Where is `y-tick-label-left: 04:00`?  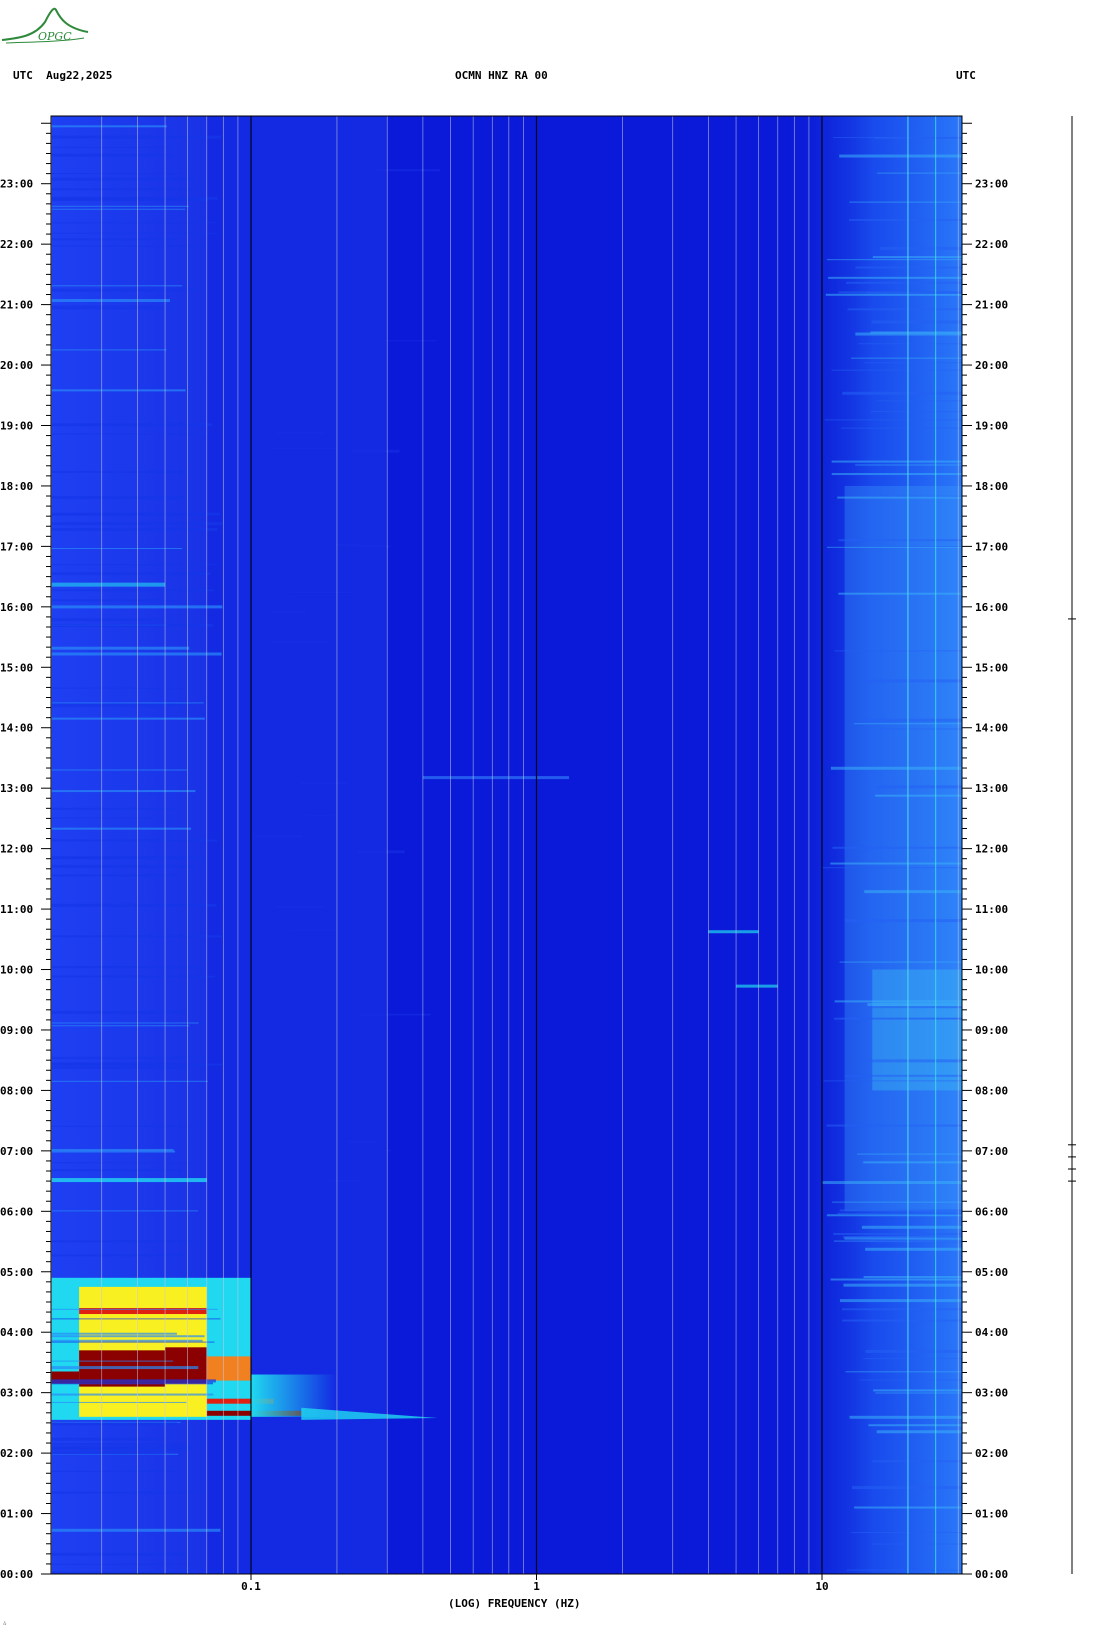
y-tick-label-left: 04:00 is located at coordinates (16, 1332).